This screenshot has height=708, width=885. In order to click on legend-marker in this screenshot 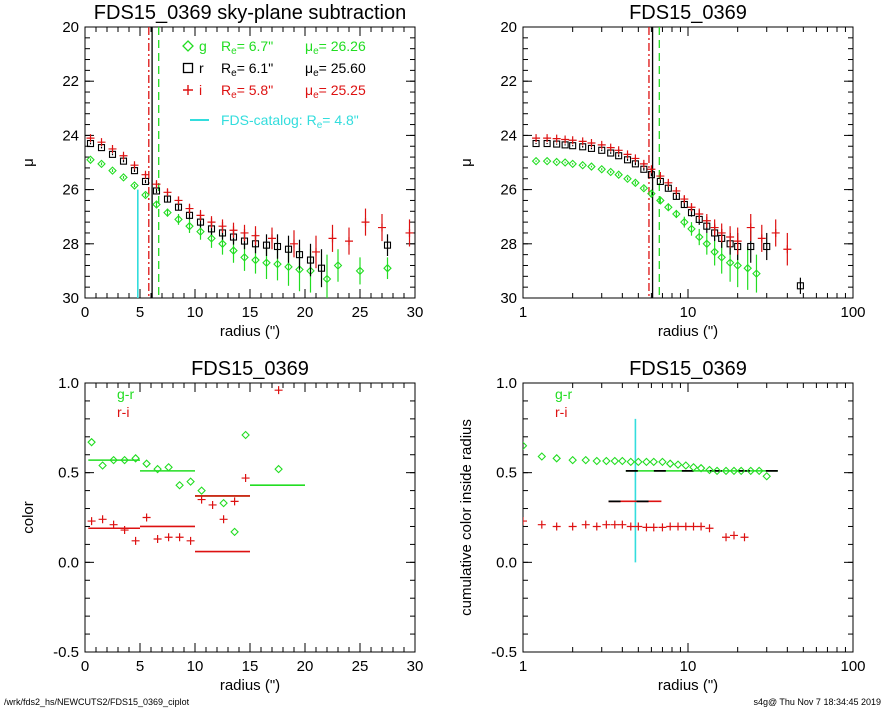, I will do `click(188, 46)`.